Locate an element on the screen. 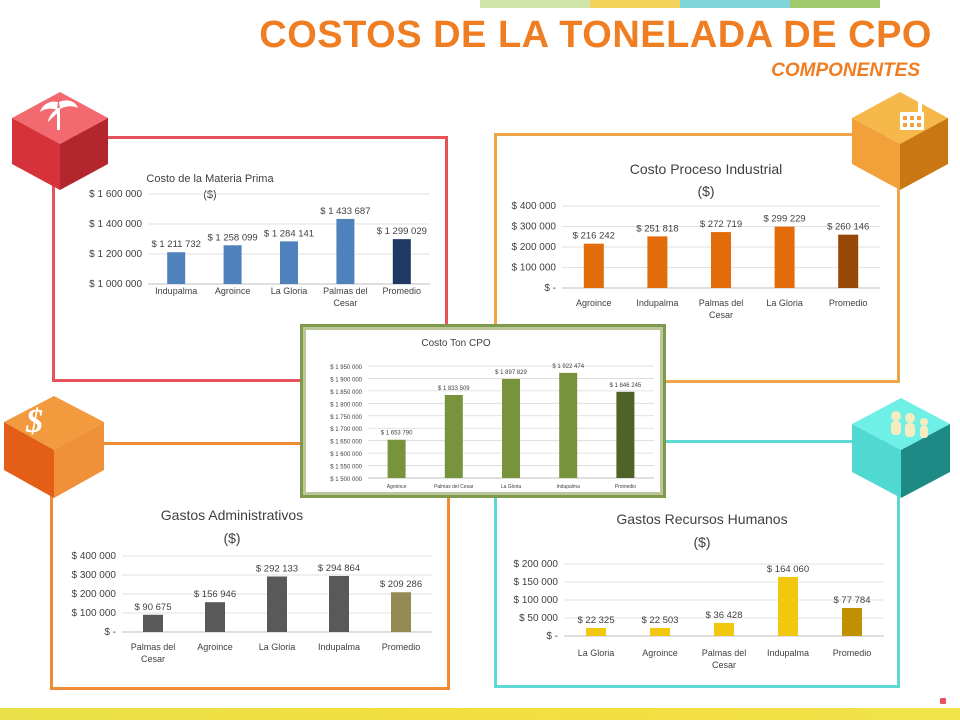 Image resolution: width=960 pixels, height=720 pixels. y-tick-label: $ 1 000 000 is located at coordinates (115, 284).